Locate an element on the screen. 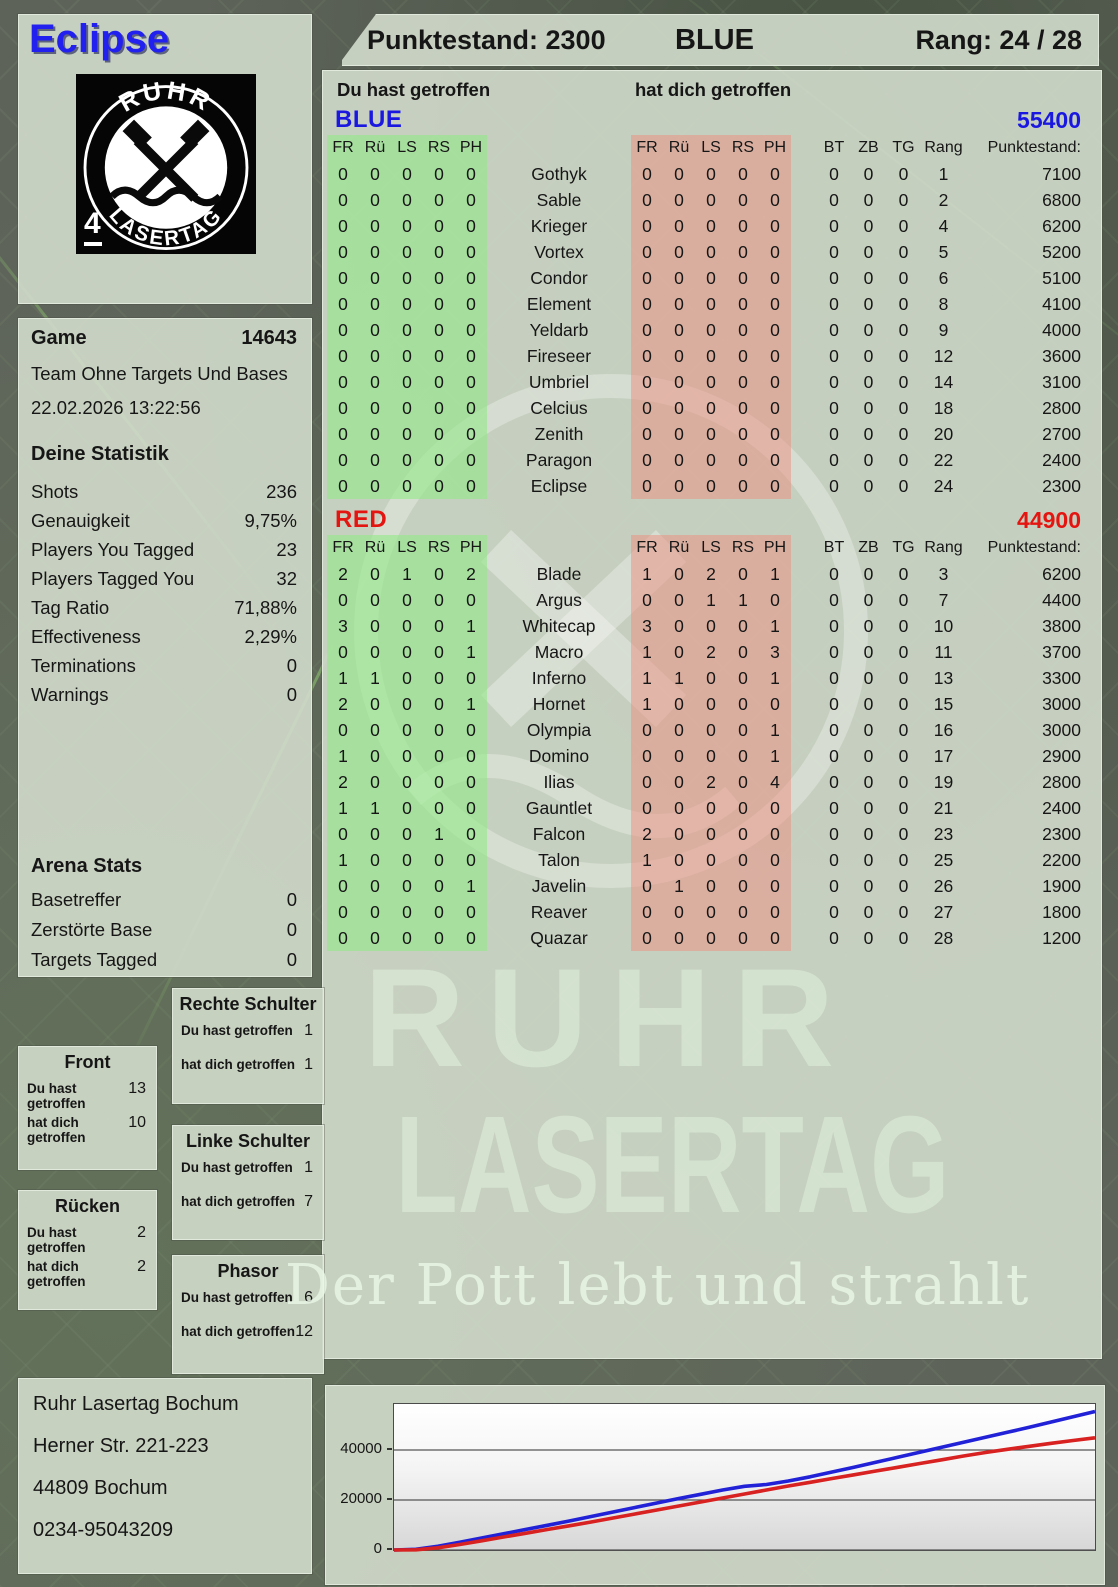 Image resolution: width=1118 pixels, height=1587 pixels. col-header: RS is located at coordinates (743, 548).